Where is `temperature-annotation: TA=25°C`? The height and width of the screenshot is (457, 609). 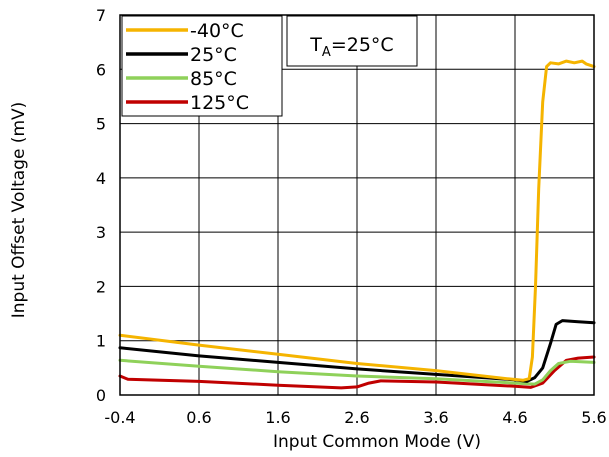 temperature-annotation: TA=25°C is located at coordinates (352, 41).